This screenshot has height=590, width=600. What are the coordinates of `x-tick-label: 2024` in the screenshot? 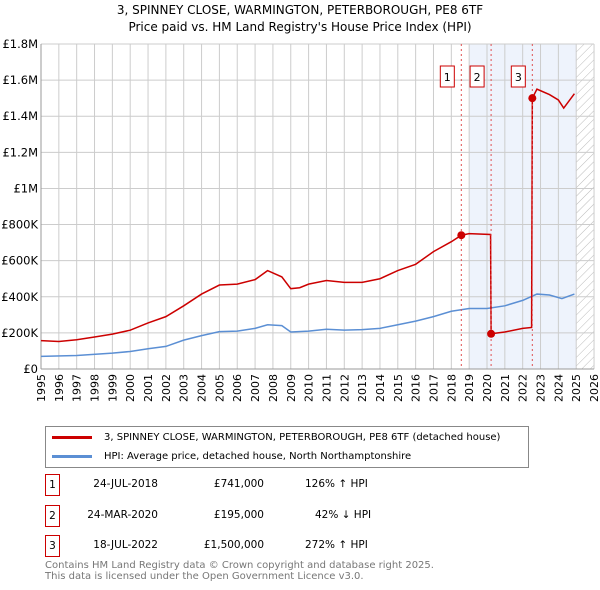 It's located at (558, 388).